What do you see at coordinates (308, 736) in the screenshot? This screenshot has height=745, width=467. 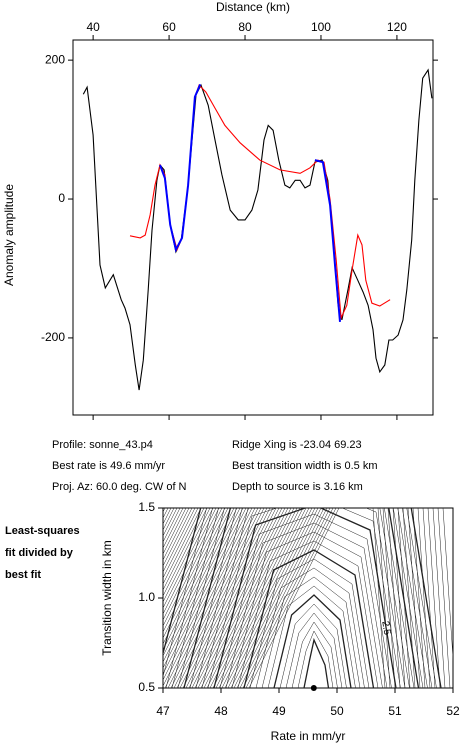 I see `x-axis-label: Rate in mm/yr` at bounding box center [308, 736].